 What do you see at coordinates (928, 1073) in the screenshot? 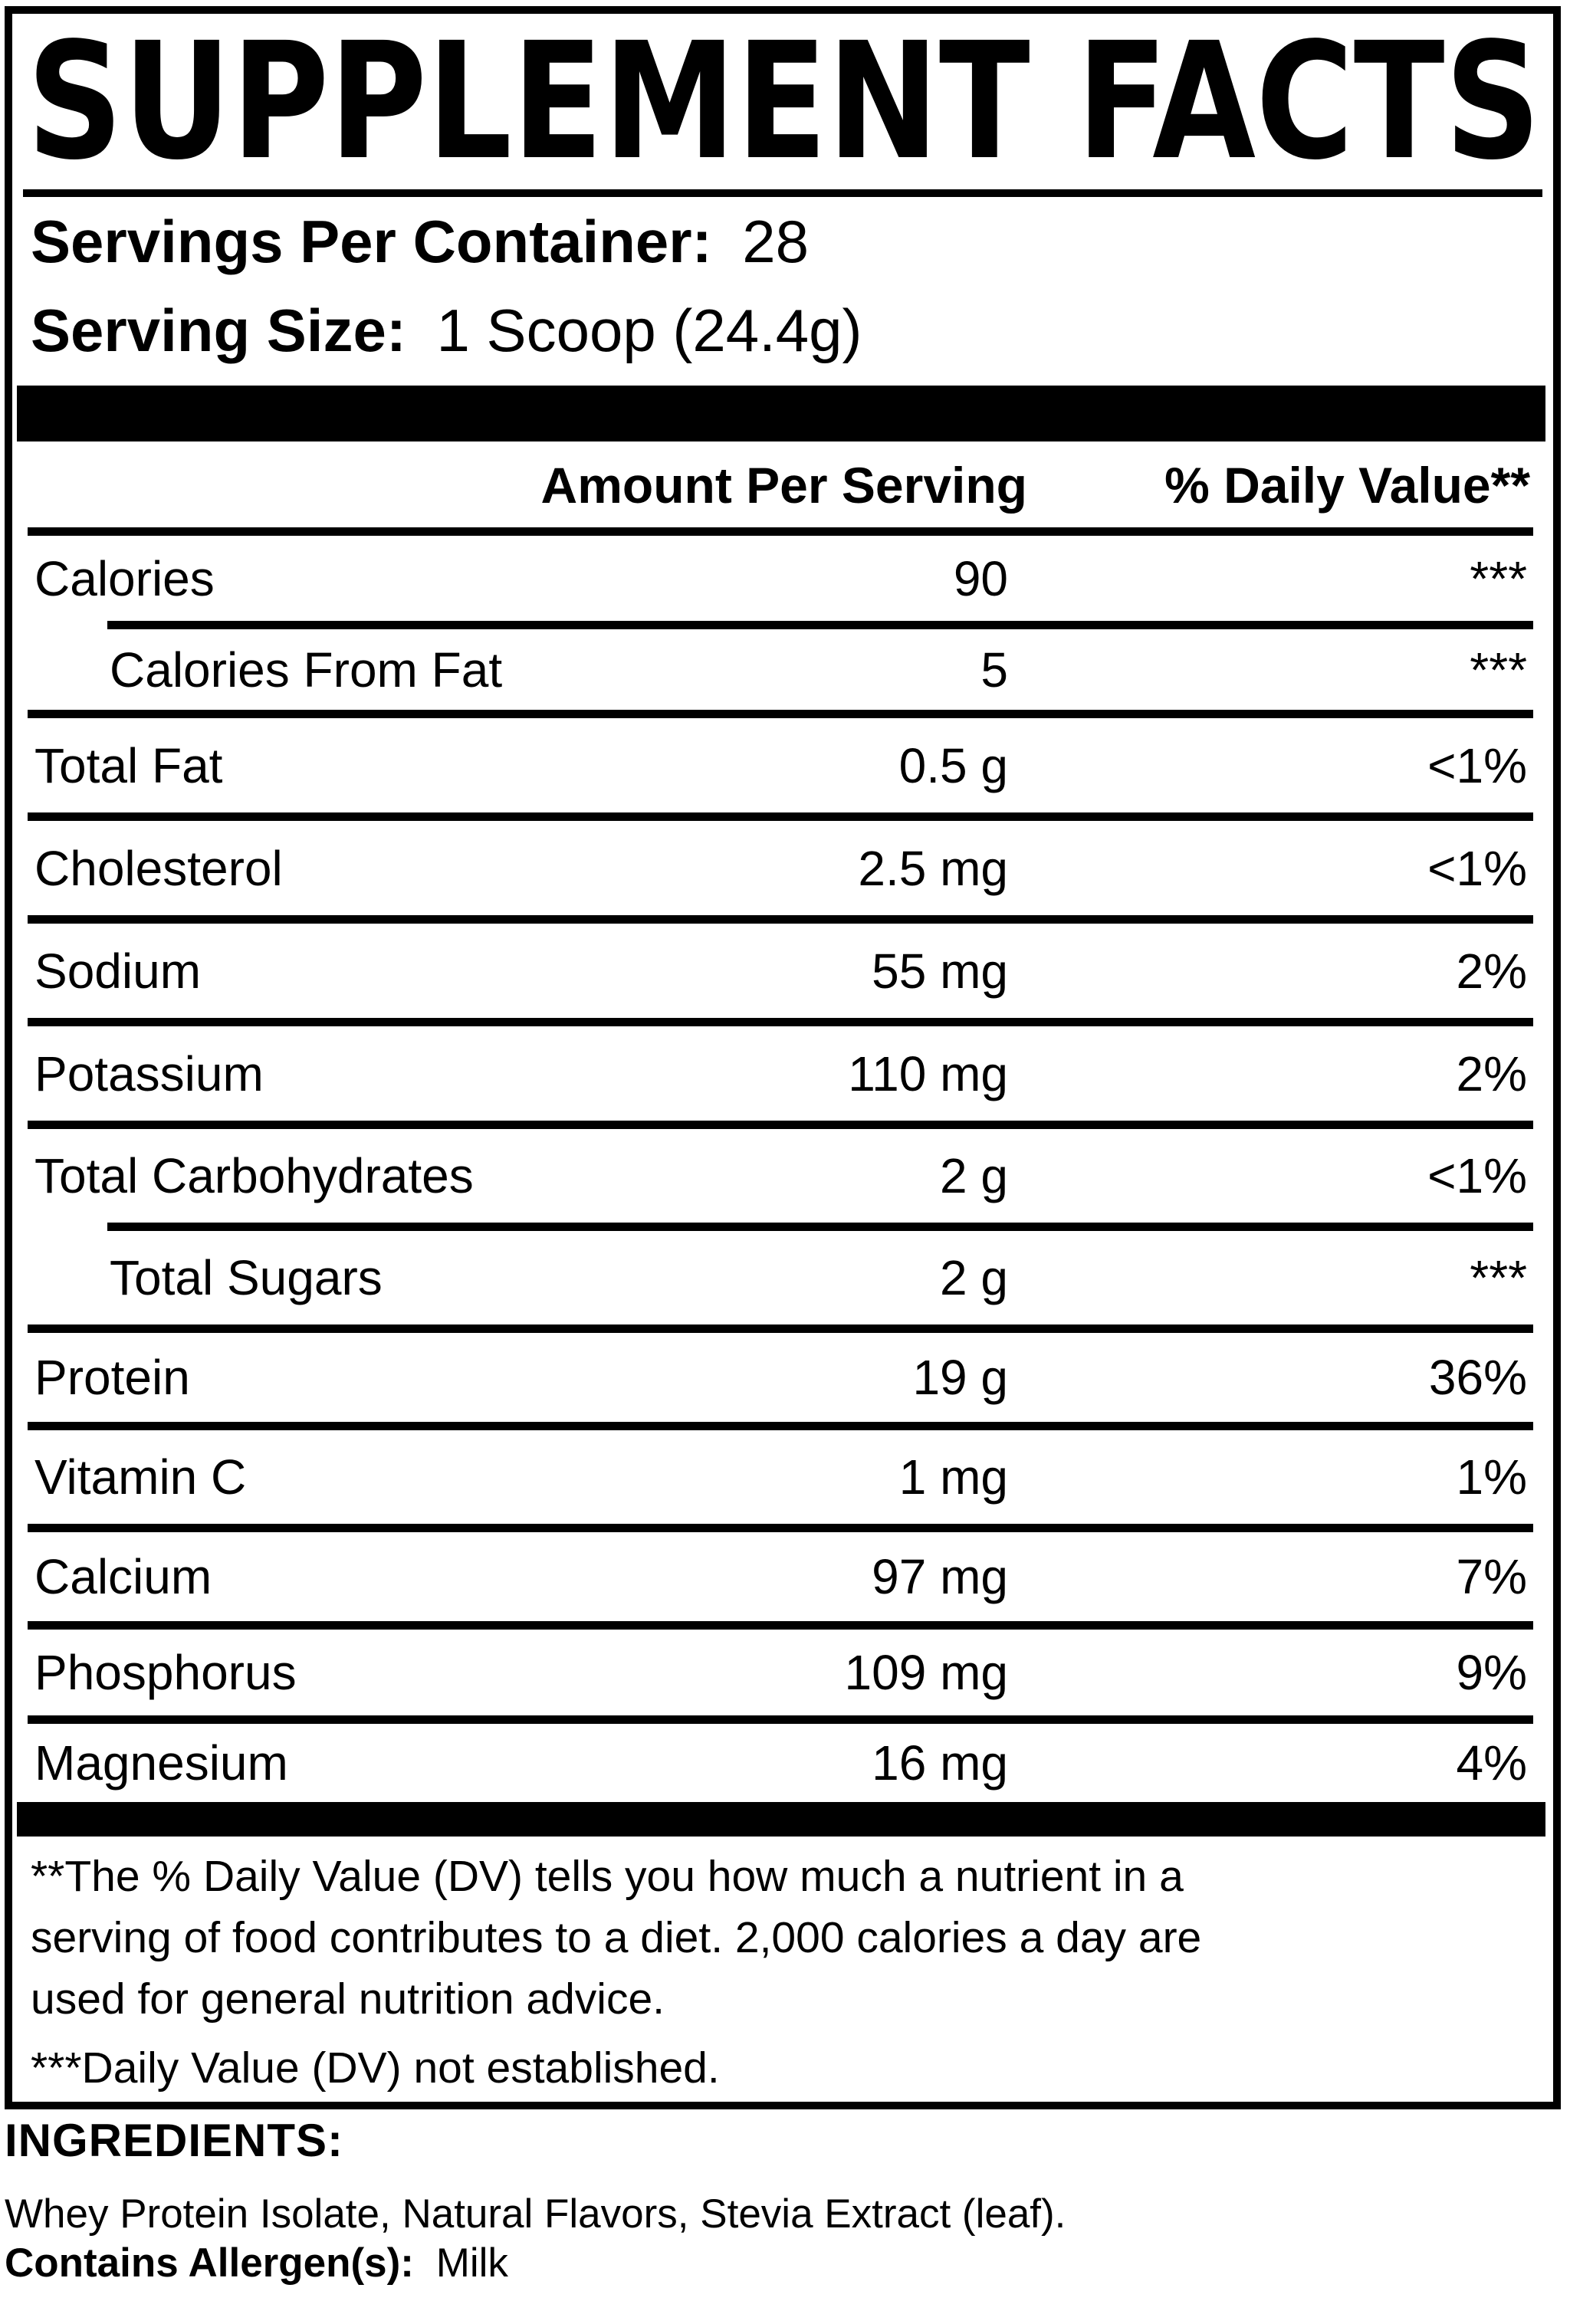
I see `nutrient-amount: 110 mg` at bounding box center [928, 1073].